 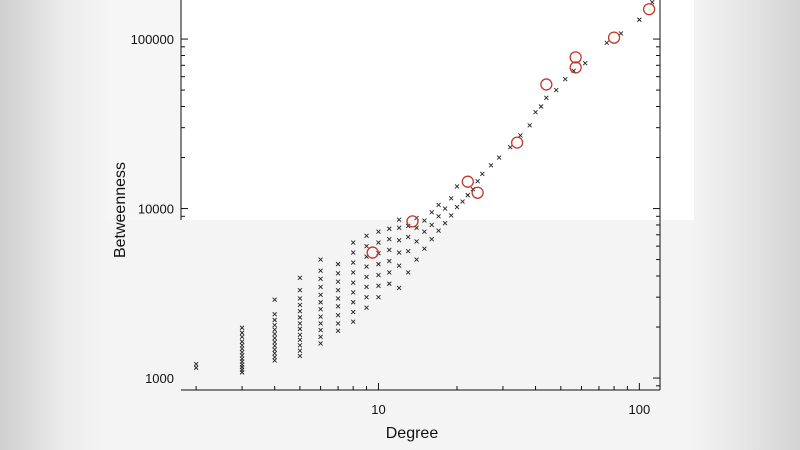 What do you see at coordinates (378, 409) in the screenshot?
I see `x-tick-label: 10` at bounding box center [378, 409].